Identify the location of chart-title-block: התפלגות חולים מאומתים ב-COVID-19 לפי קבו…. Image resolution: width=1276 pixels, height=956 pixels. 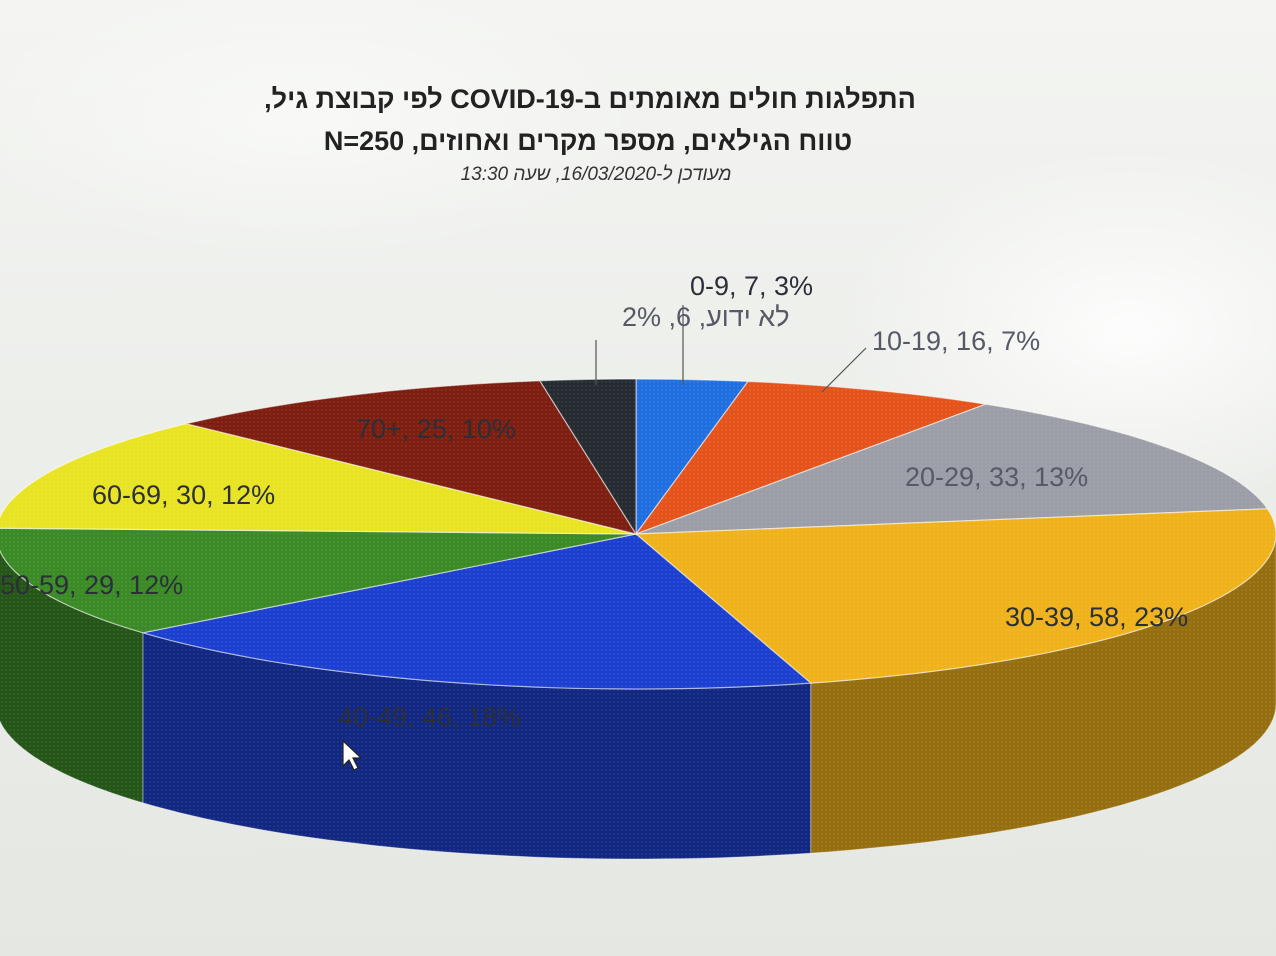
(638, 132).